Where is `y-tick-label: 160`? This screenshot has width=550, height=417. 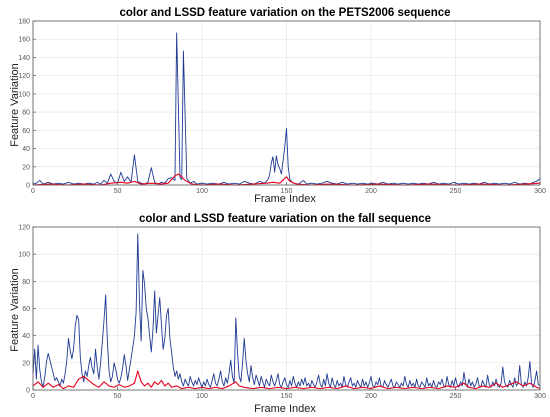
y-tick-label: 160 is located at coordinates (24, 40).